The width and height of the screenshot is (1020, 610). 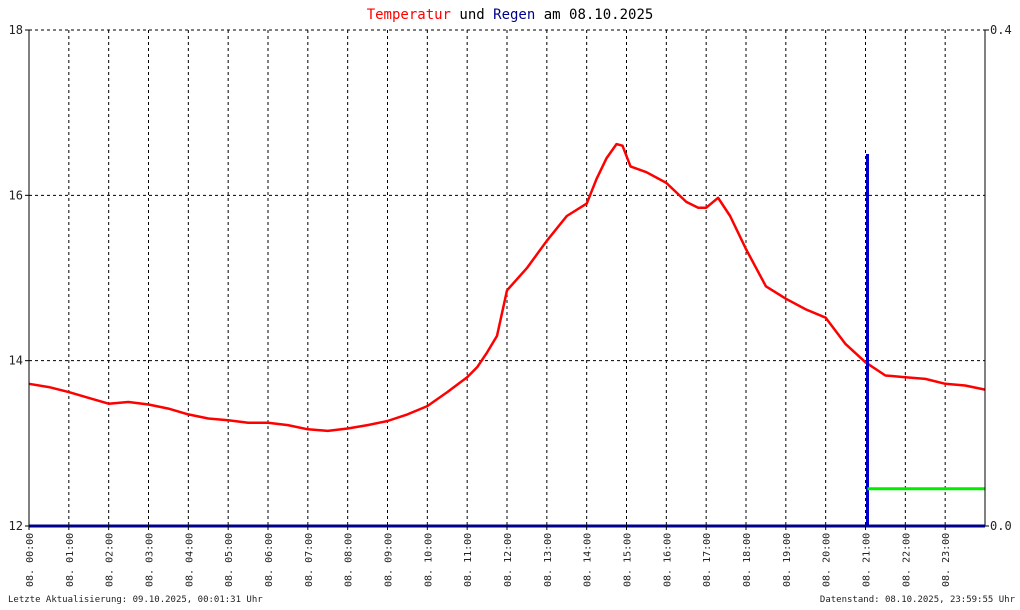 I want to click on y-left-tick-label: 14, so click(x=16, y=361).